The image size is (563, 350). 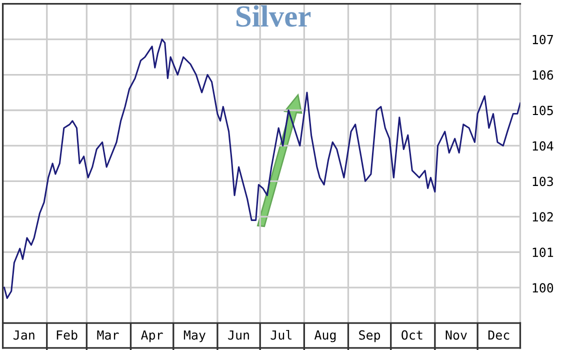 I want to click on y-tick-label: 101, so click(x=543, y=253).